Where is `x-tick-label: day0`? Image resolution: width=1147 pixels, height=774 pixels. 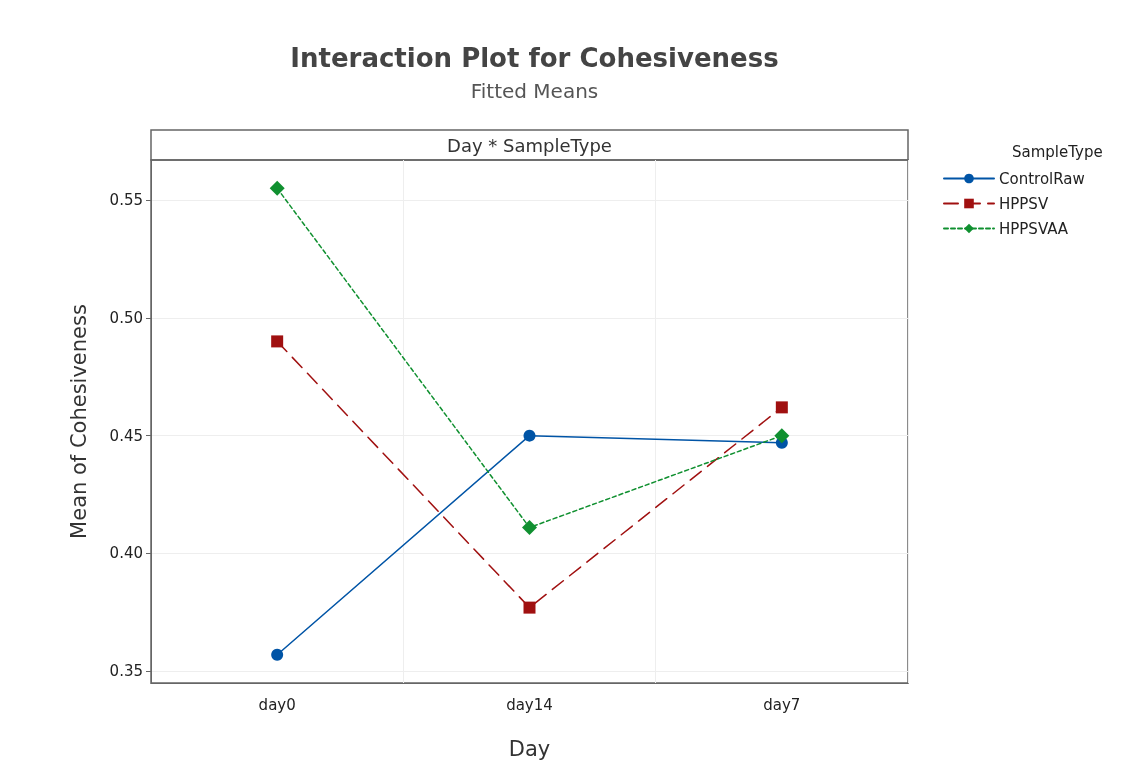 x-tick-label: day0 is located at coordinates (277, 704).